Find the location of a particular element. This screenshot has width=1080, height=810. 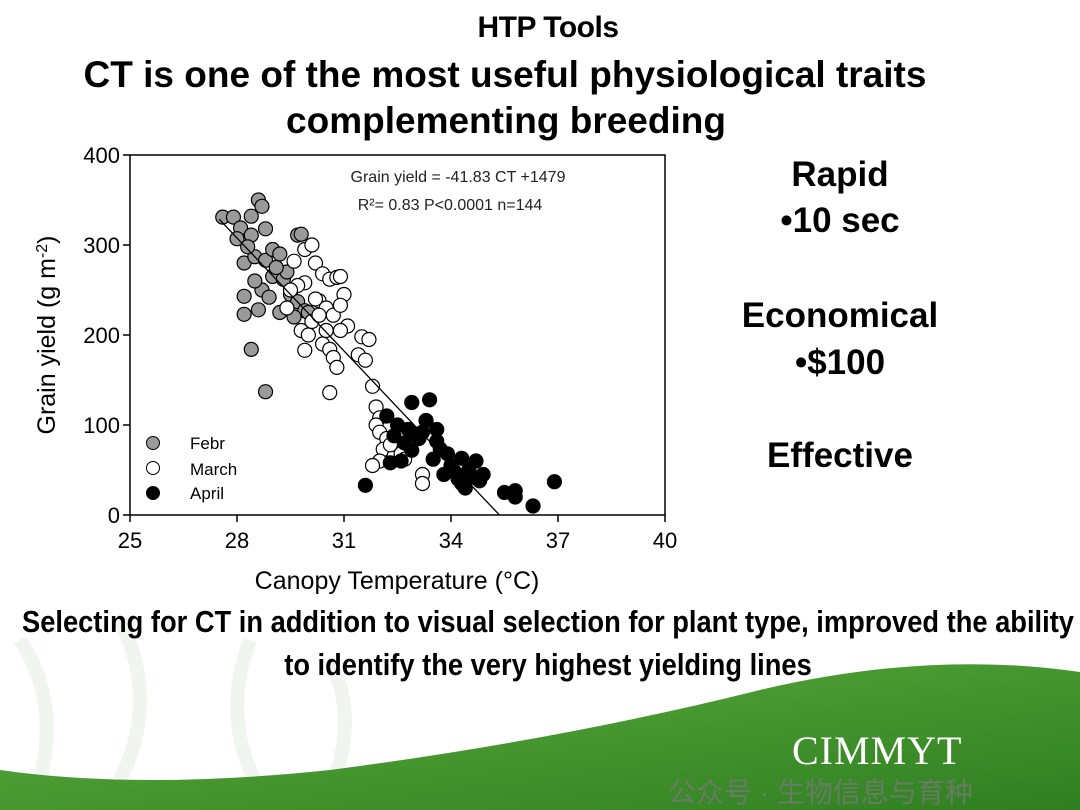

annotation-equation: Grain yield = -41.83 CT +1479 is located at coordinates (458, 177).